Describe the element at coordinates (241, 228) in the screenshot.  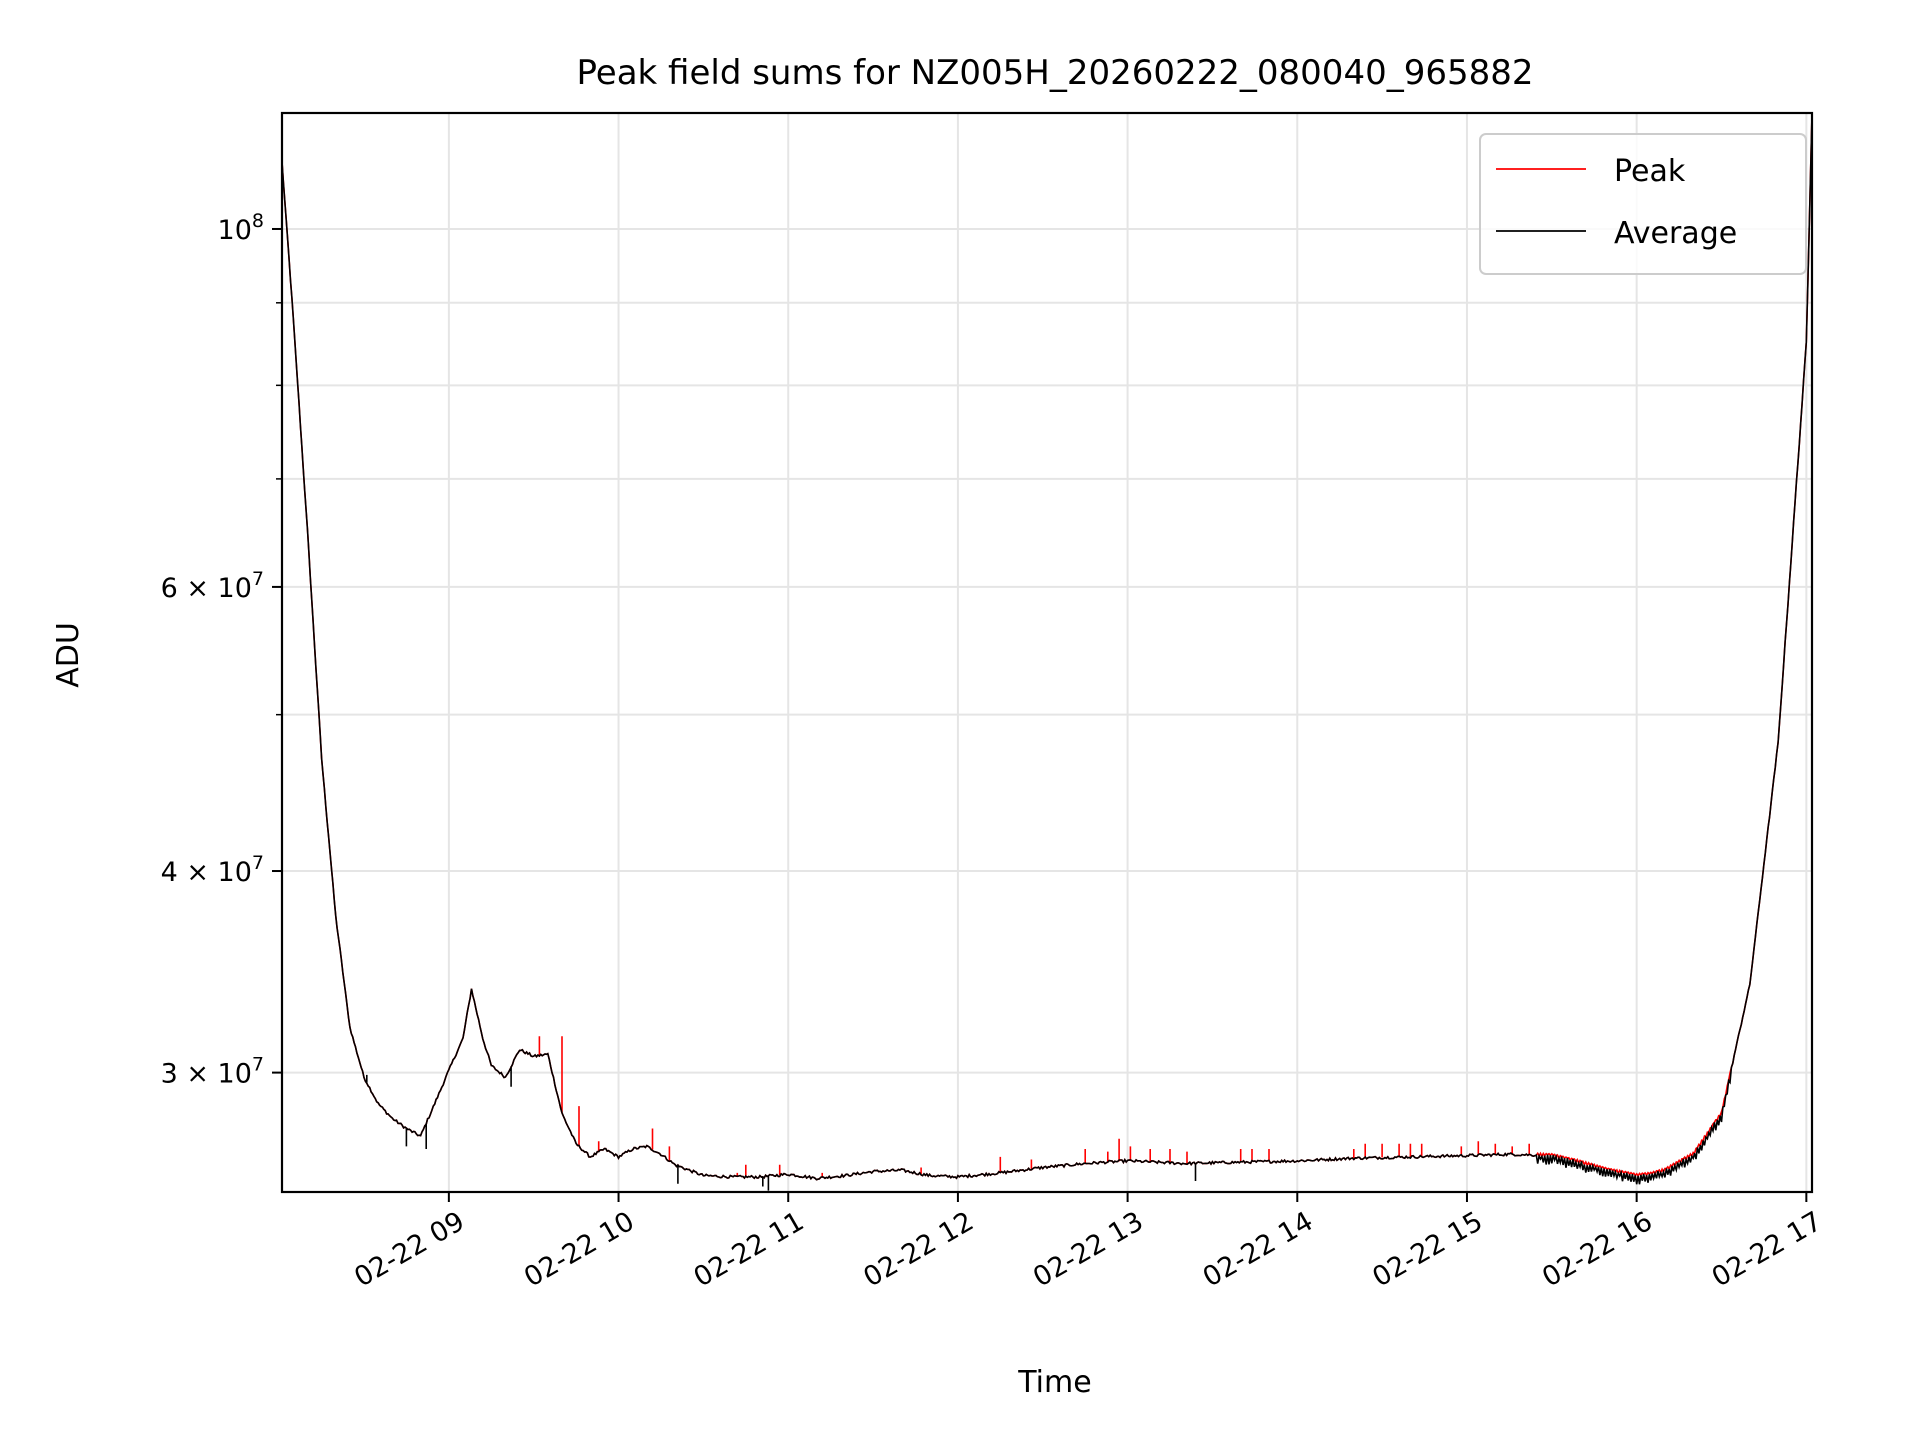
I see `y-tick-label: 108` at that location.